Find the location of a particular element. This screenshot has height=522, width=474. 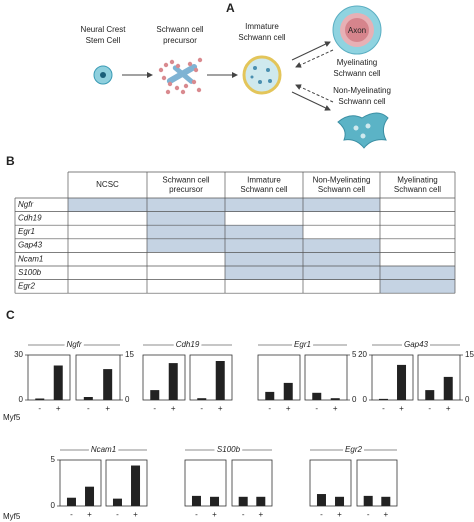

panel-letter: B is located at coordinates (10, 161).